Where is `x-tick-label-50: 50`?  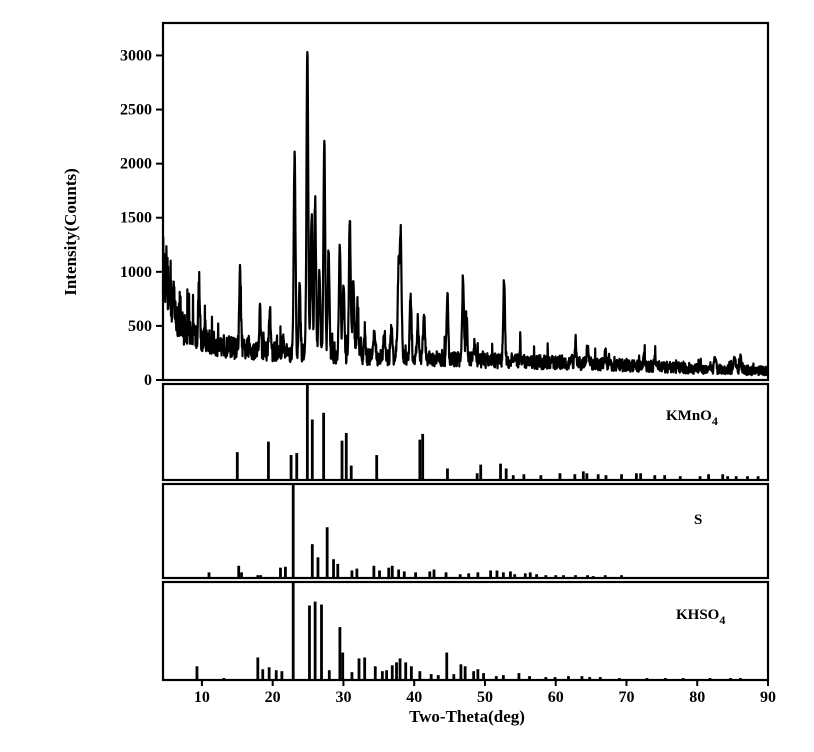
x-tick-label-50: 50 is located at coordinates (485, 697).